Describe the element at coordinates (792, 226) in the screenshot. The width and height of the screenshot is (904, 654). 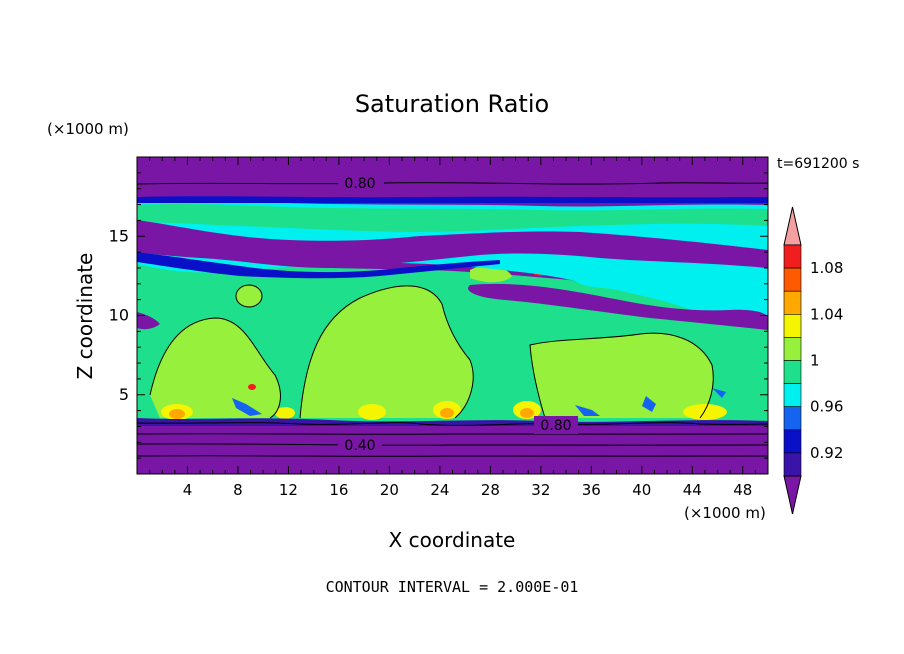
I see `colorbar-over-arrow` at that location.